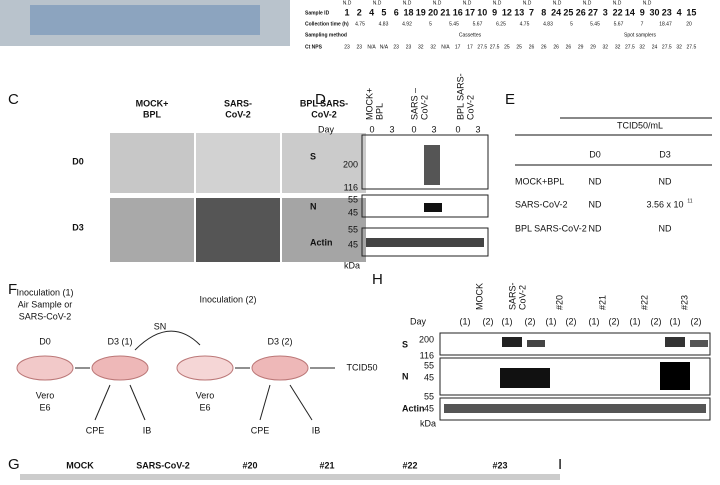  I want to click on sample-id: 15, so click(691, 12).